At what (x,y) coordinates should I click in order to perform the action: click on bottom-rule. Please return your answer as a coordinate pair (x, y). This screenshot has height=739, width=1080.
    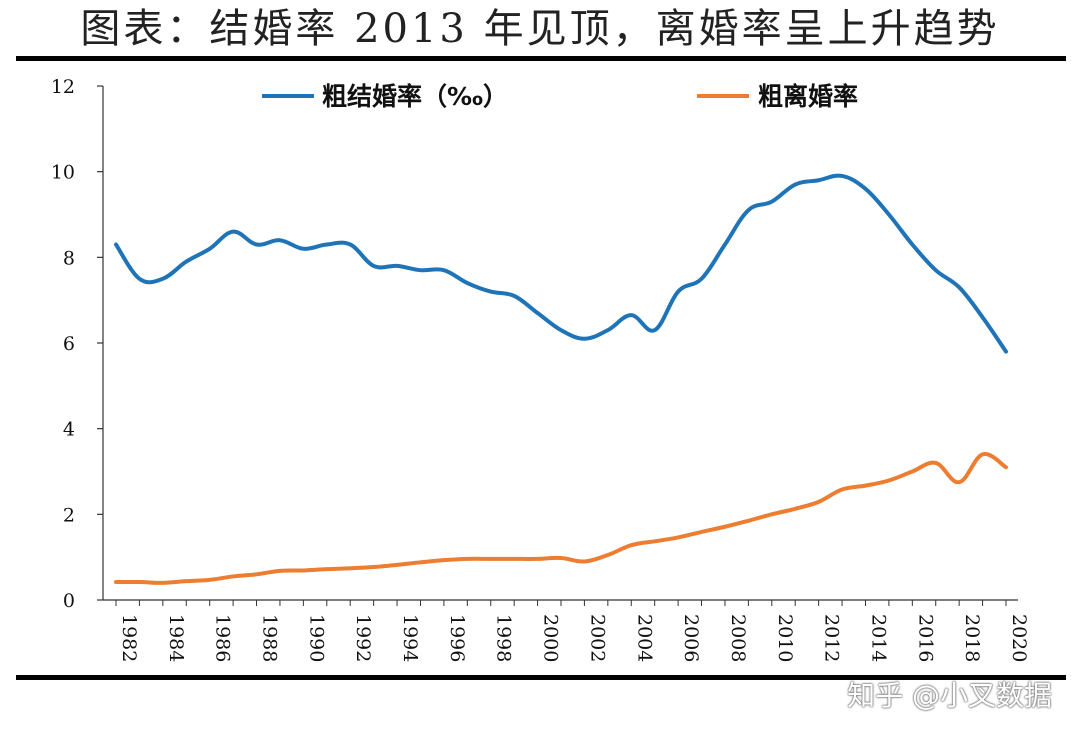
    Looking at the image, I should click on (541, 677).